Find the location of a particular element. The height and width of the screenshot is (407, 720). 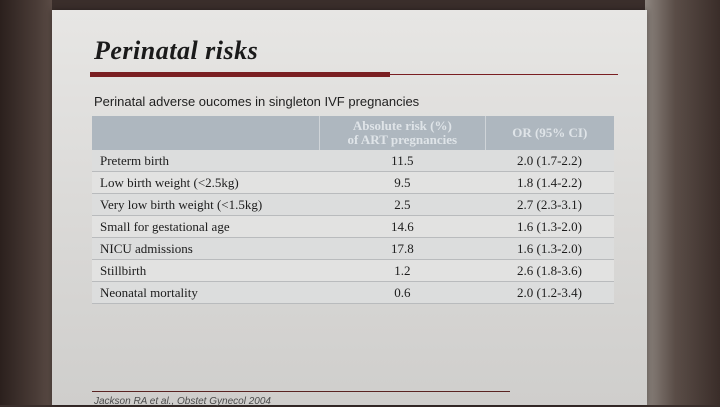

cell-odds-ratio: 2.6 (1.8-3.6) is located at coordinates (549, 270).